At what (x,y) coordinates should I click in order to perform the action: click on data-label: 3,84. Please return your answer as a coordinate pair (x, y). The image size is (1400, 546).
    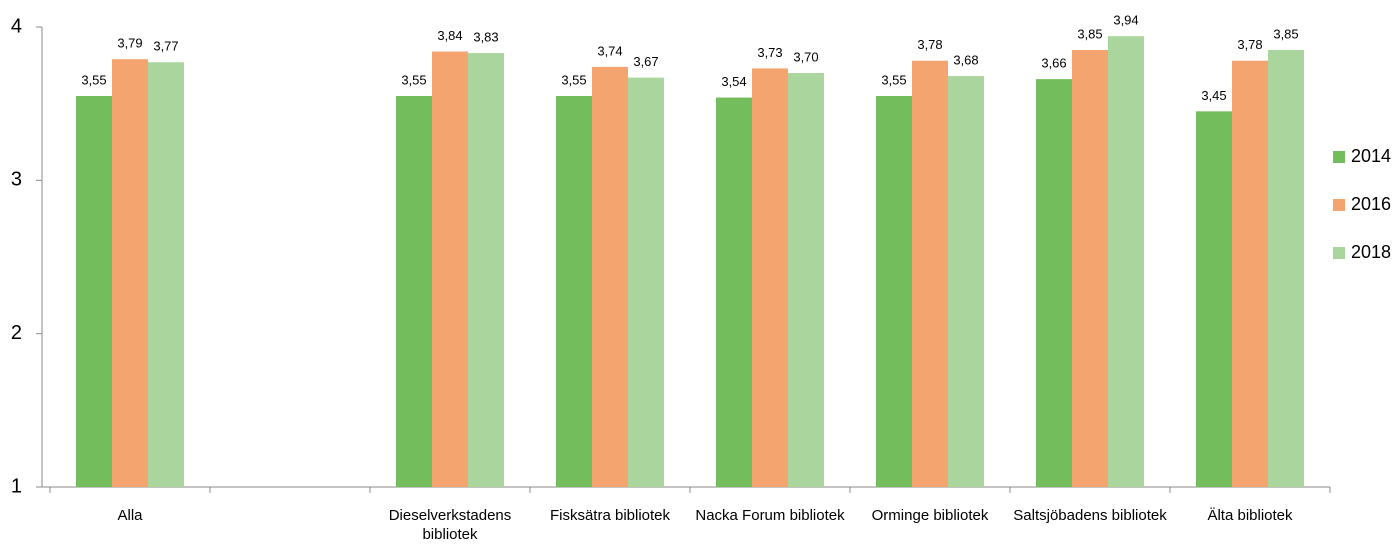
    Looking at the image, I should click on (449, 35).